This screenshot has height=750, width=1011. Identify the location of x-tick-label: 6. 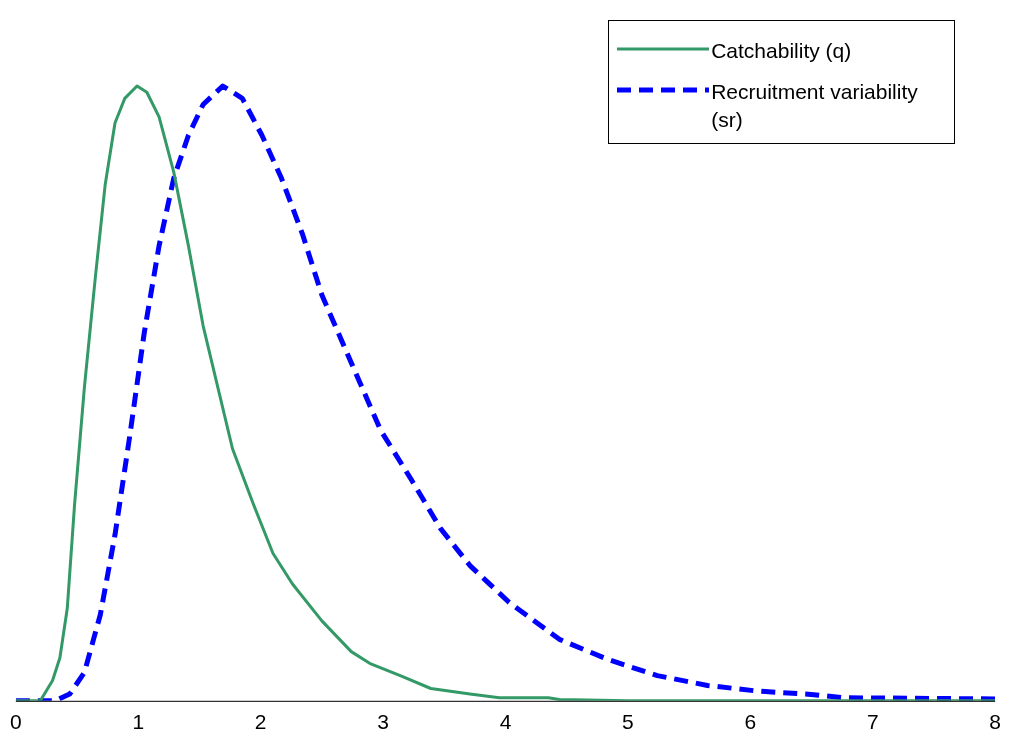
(750, 722).